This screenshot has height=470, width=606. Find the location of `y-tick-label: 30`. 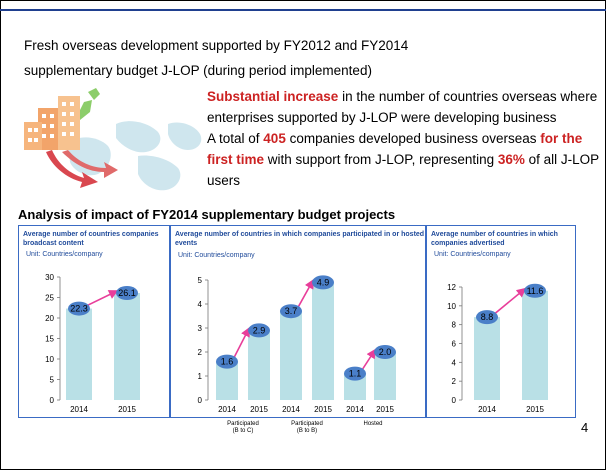

y-tick-label: 30 is located at coordinates (49, 277).